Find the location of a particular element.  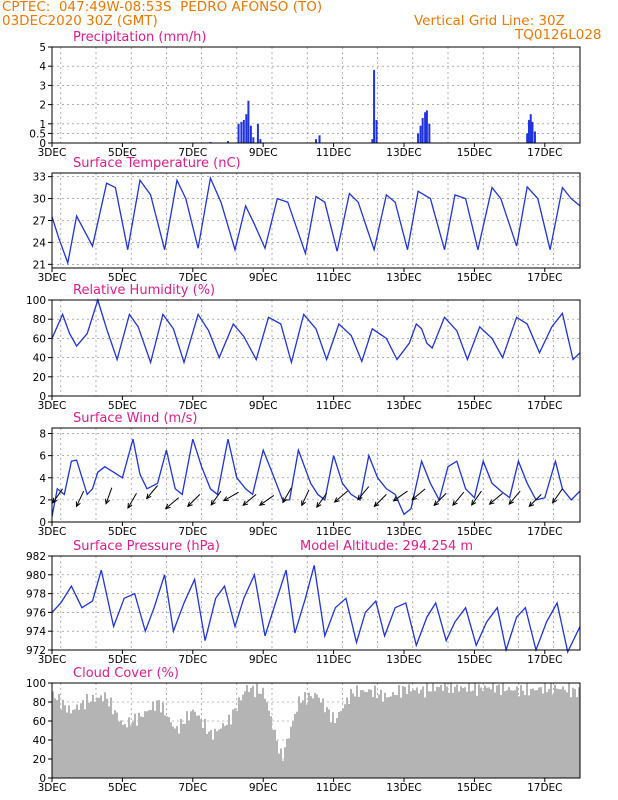

x-tick-label: 7DEC is located at coordinates (192, 278).